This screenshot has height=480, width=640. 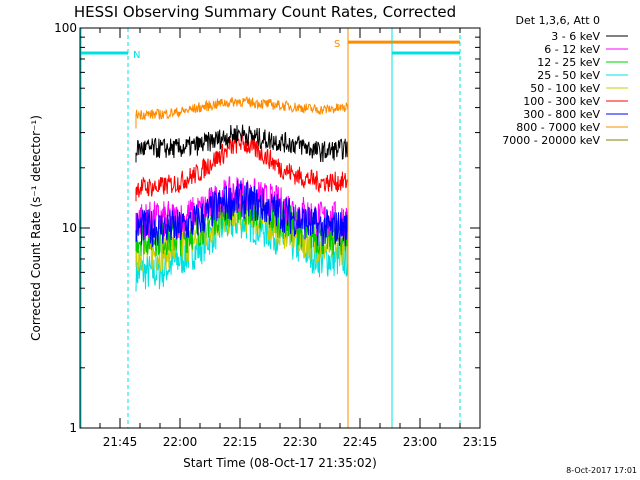 I want to click on y-tick-label: 10, so click(x=69, y=228).